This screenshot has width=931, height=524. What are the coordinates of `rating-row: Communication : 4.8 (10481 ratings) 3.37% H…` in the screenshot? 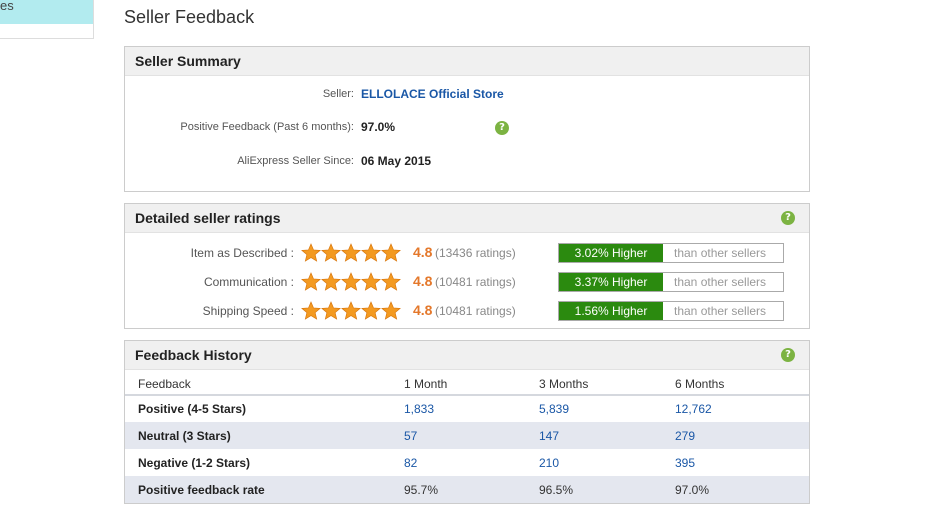 It's located at (467, 282).